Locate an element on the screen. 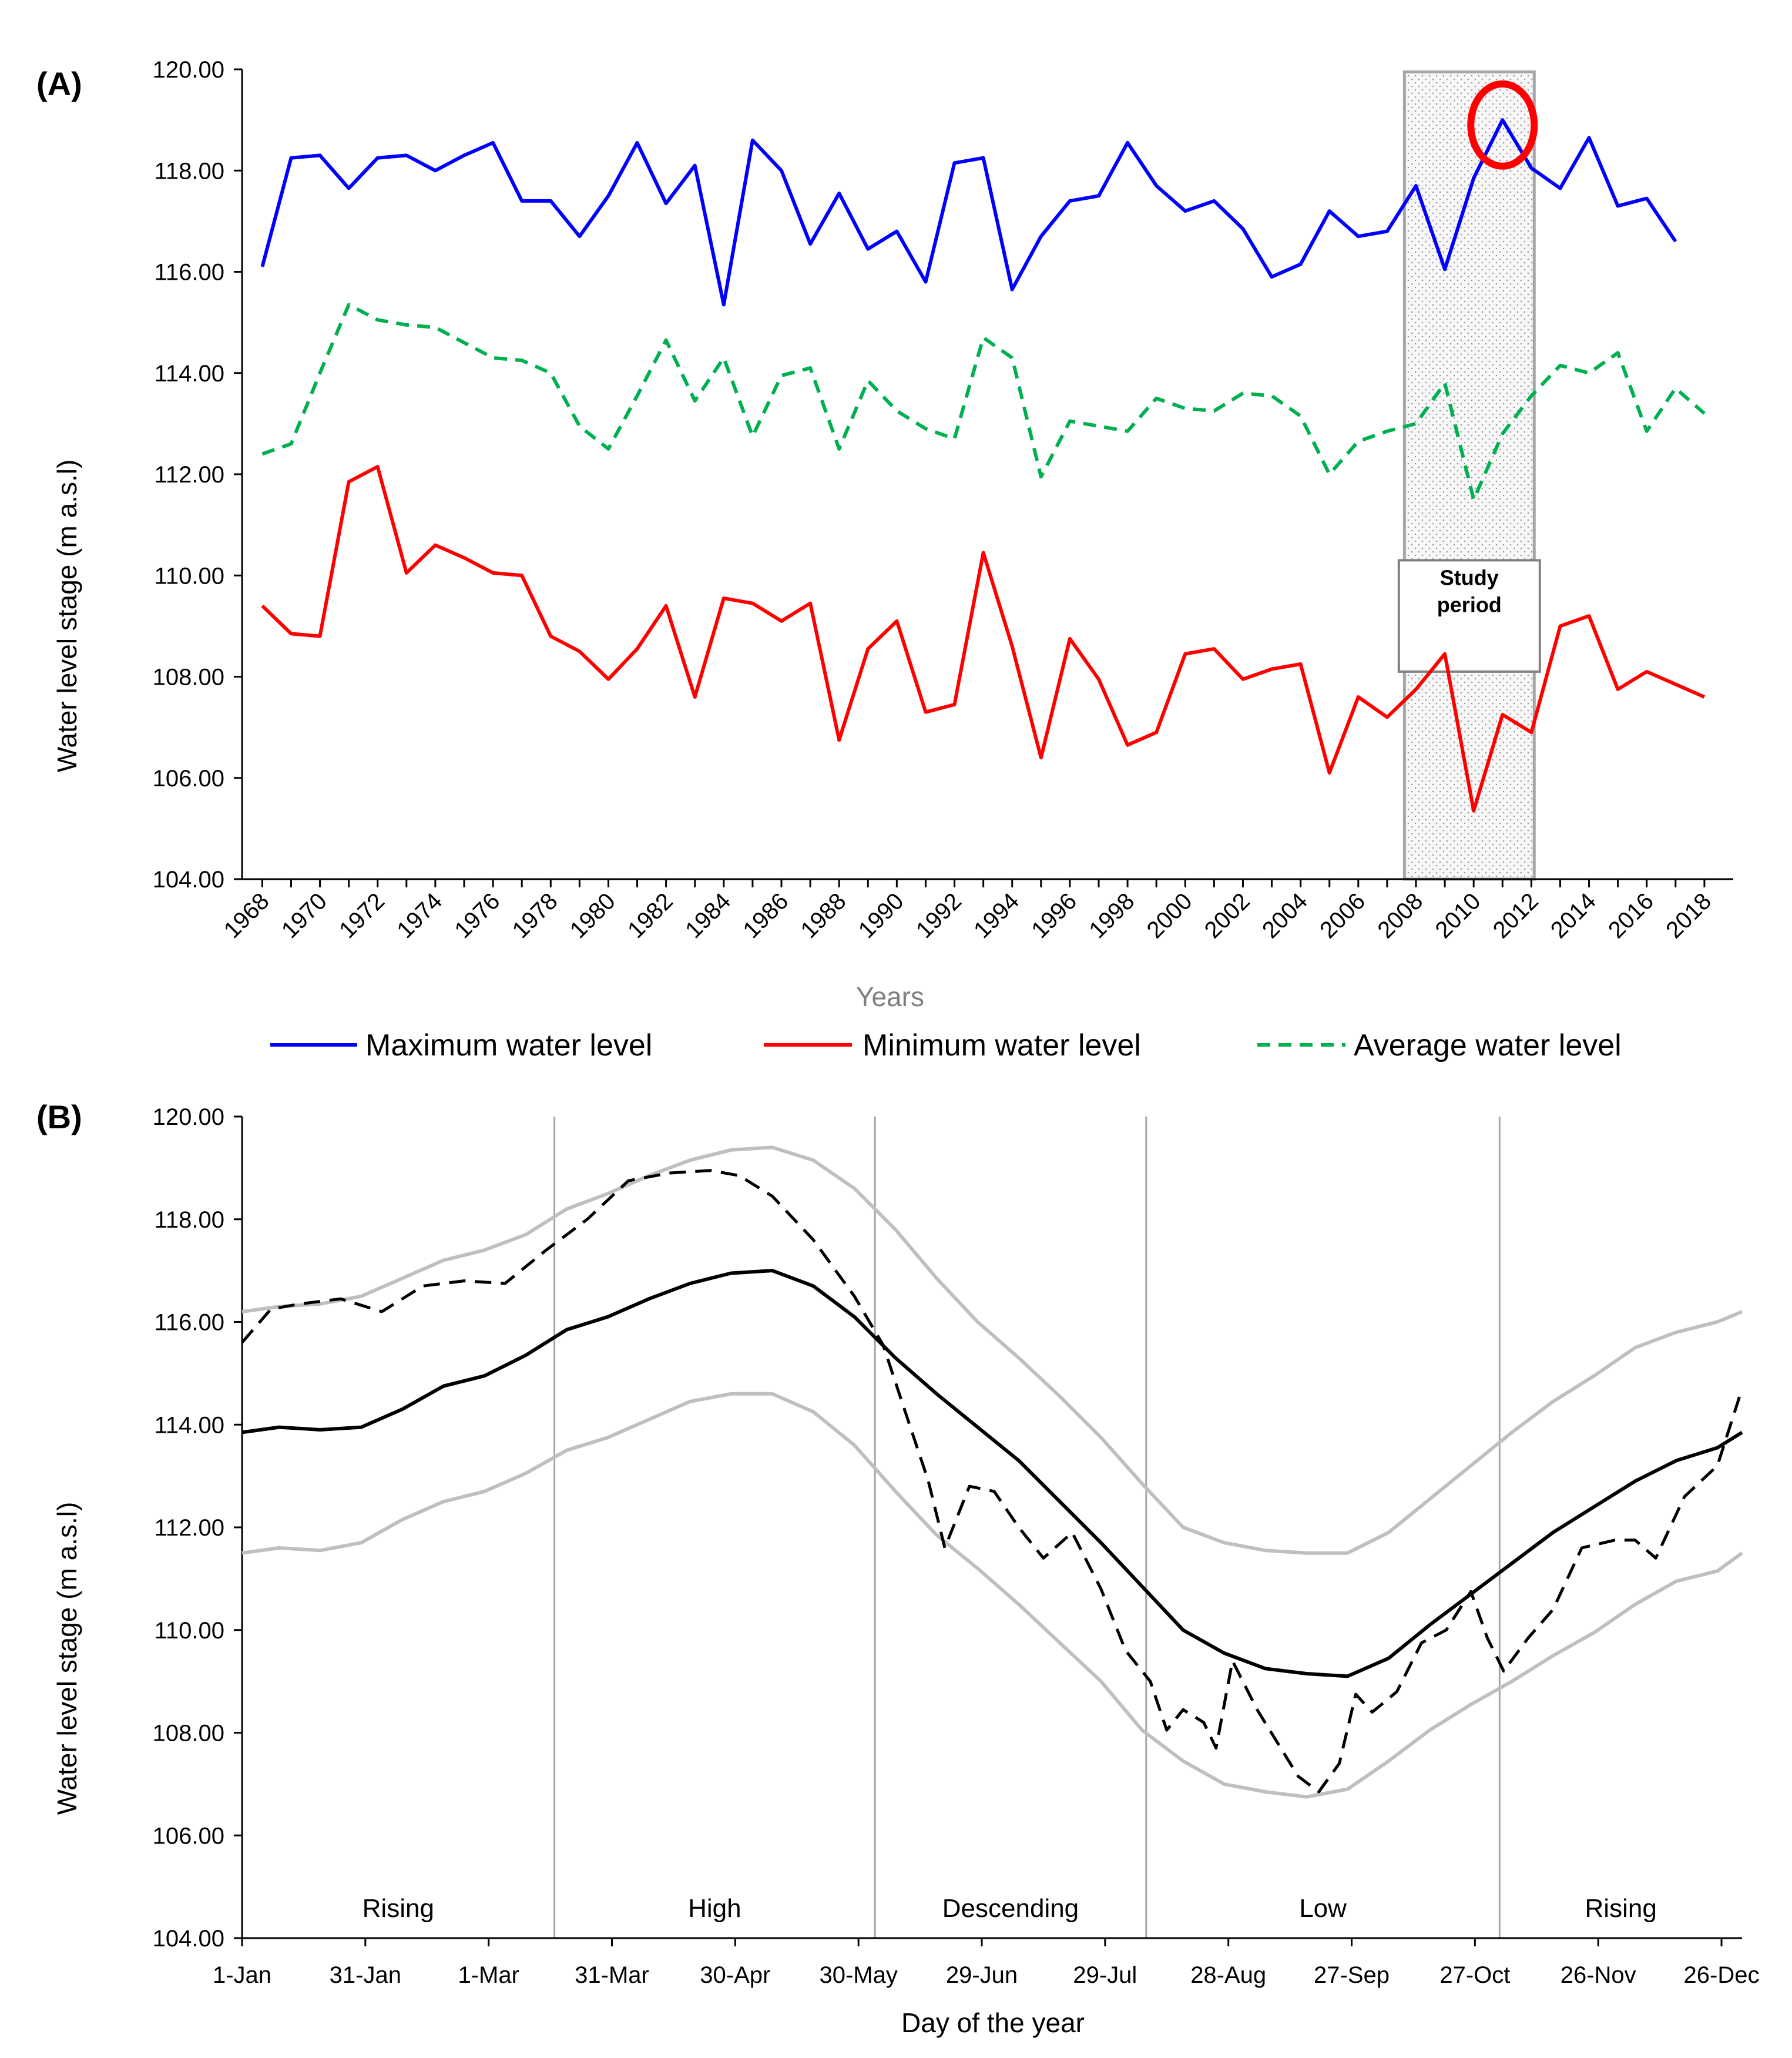 This screenshot has width=1792, height=2058. study-period-label-line2: period is located at coordinates (1469, 604).